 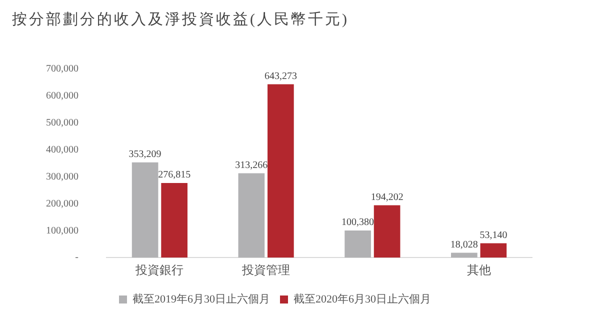 What do you see at coordinates (62, 96) in the screenshot?
I see `y-tick-label: 600,000` at bounding box center [62, 96].